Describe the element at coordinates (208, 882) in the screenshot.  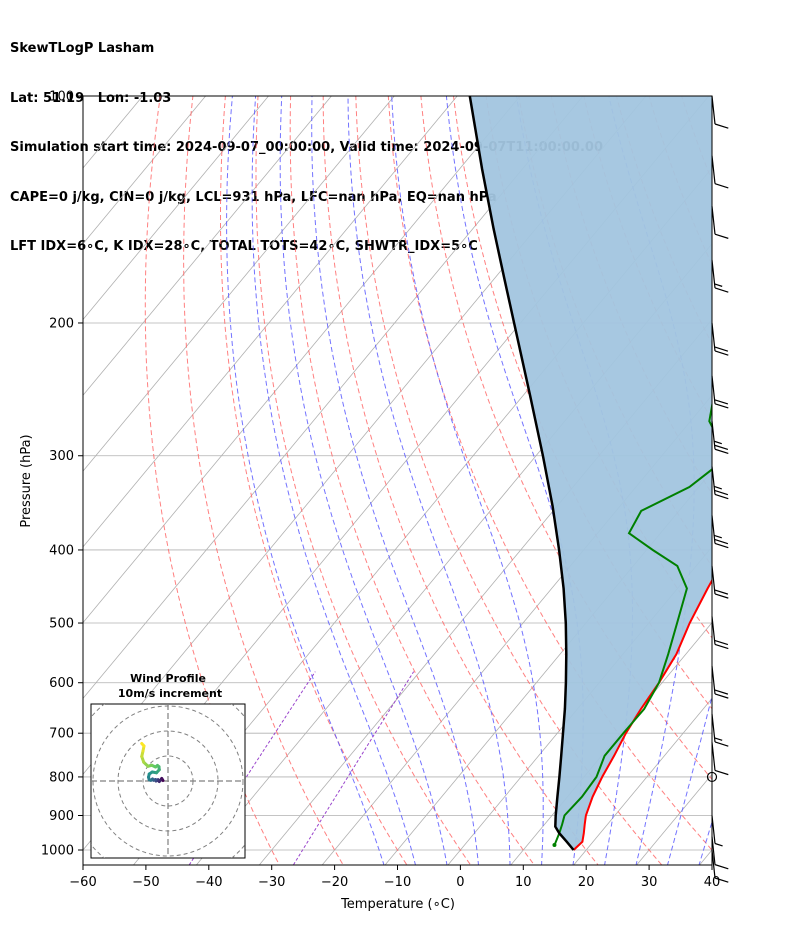
I see `x-tick-label: −40` at that location.